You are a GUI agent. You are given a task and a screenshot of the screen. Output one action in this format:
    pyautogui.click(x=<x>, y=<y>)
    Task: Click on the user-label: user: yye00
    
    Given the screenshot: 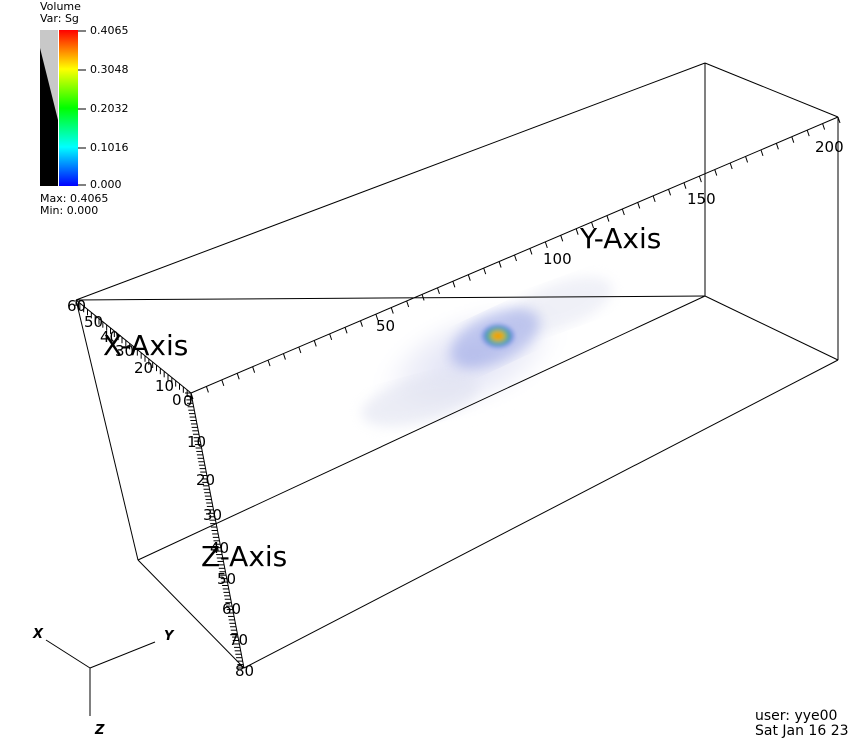 What is the action you would take?
    pyautogui.click(x=796, y=716)
    